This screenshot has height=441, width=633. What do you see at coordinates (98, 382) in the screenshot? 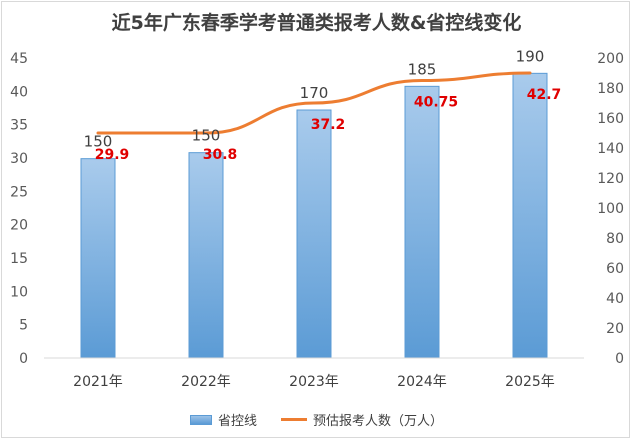
I see `x-tick-label: 2021年` at bounding box center [98, 382].